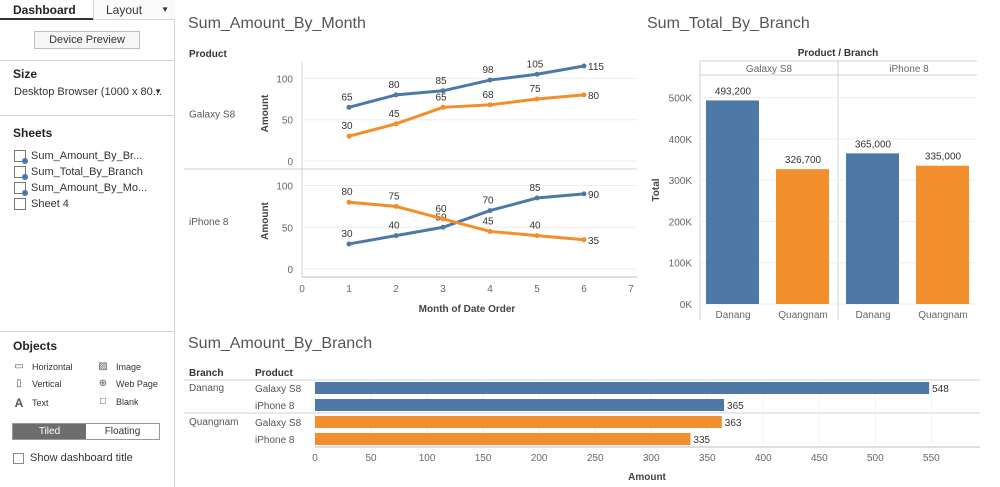 The image size is (1000, 487). What do you see at coordinates (103, 383) in the screenshot?
I see `globe-icon: ⊕` at bounding box center [103, 383].